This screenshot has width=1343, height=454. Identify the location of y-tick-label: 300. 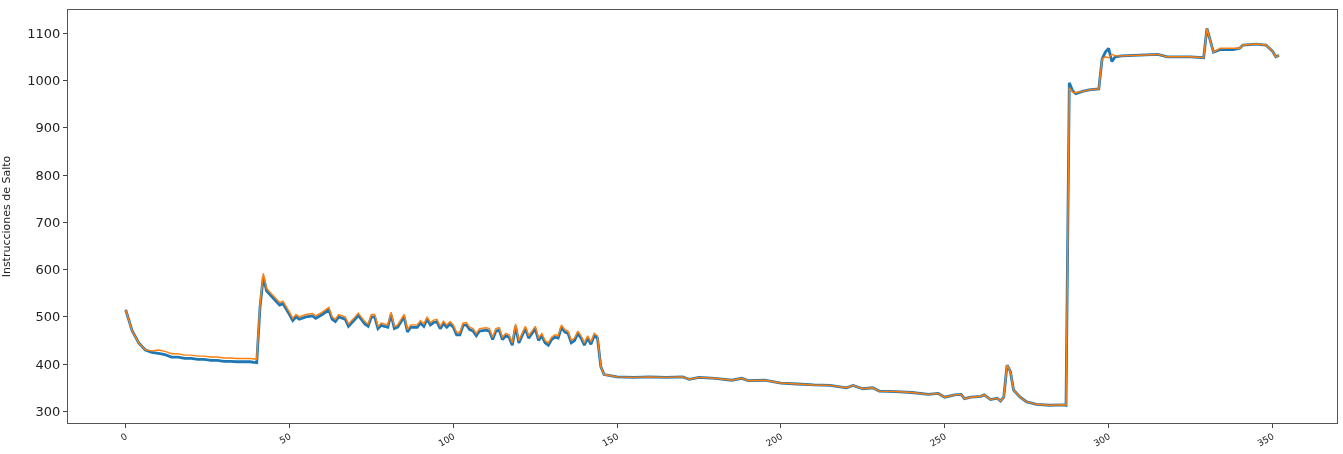
(48, 411).